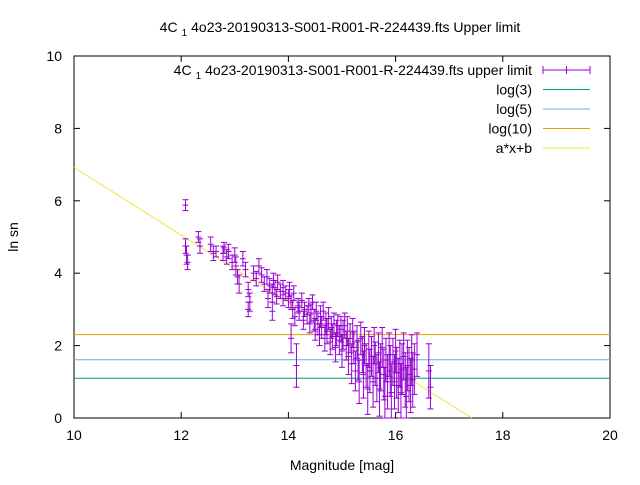 The height and width of the screenshot is (485, 640). What do you see at coordinates (289, 435) in the screenshot?
I see `x-tick-label: 14` at bounding box center [289, 435].